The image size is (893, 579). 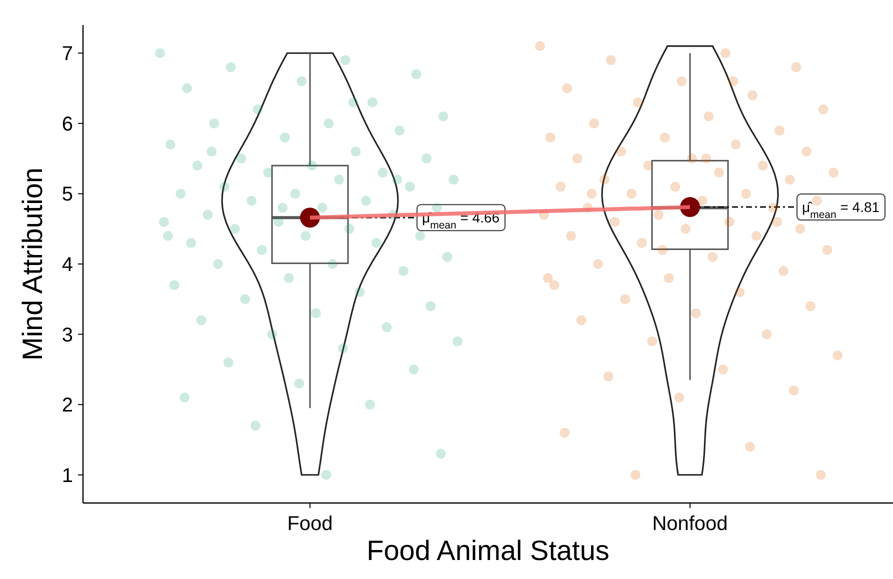 What do you see at coordinates (461, 221) in the screenshot?
I see `annotation: μ̂$_{mean}$ = 4.66` at bounding box center [461, 221].